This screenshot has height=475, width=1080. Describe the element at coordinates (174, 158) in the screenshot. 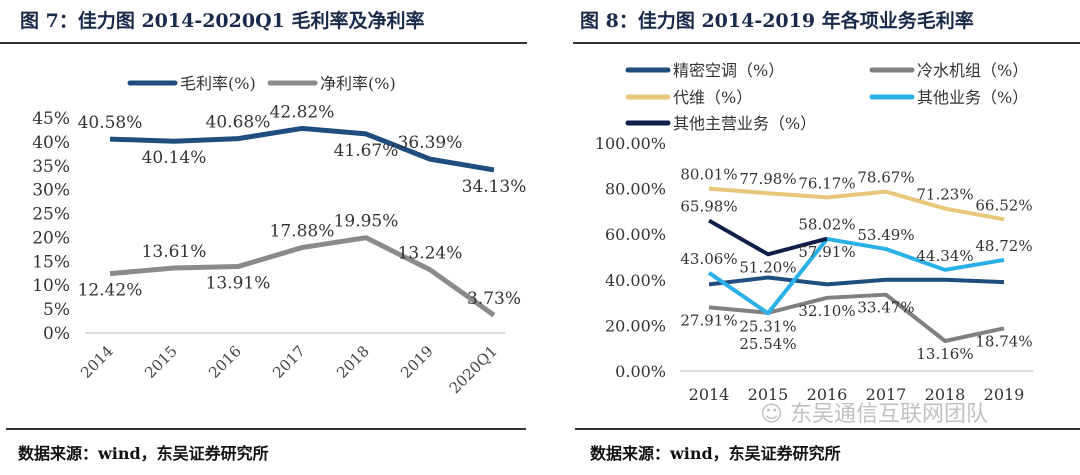

I see `data-label: 40.14%` at that location.